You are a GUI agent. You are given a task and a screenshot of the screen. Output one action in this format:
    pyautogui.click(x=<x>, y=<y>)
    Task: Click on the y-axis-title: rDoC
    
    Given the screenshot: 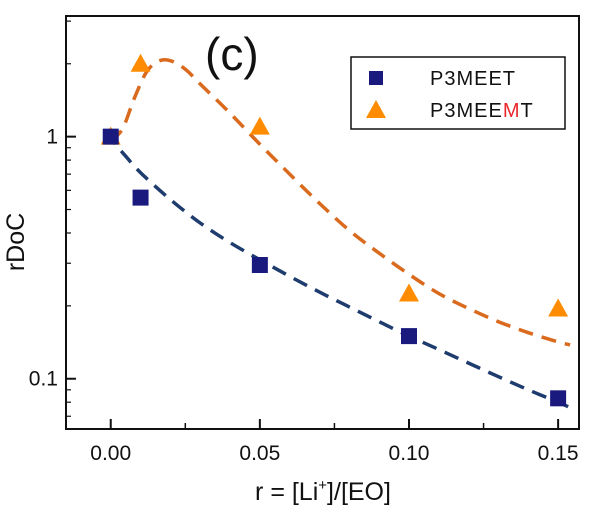 What is the action you would take?
    pyautogui.click(x=16, y=242)
    